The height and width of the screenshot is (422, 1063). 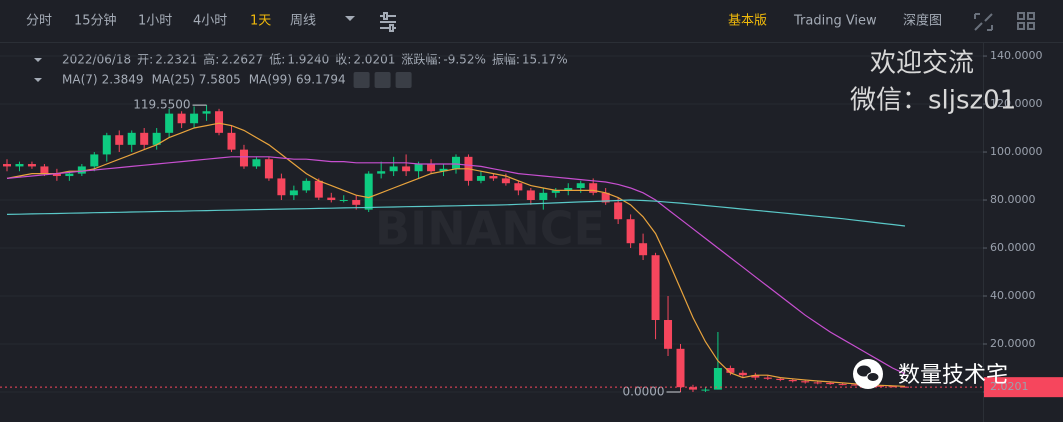 I want to click on interval-tab: 15分钟, so click(x=95, y=21).